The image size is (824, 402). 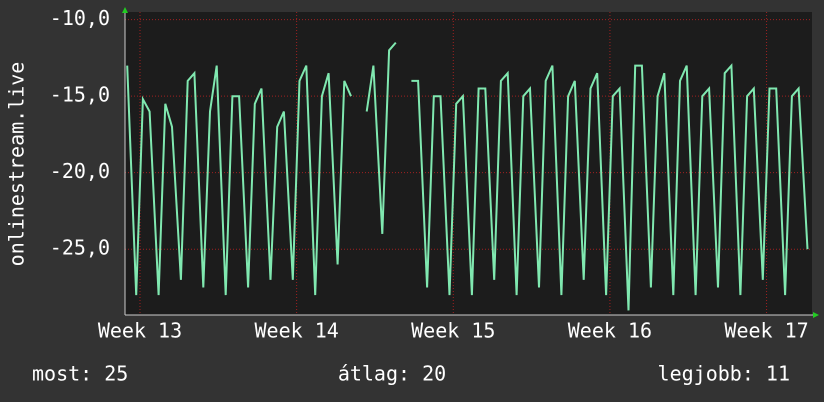 What do you see at coordinates (766, 331) in the screenshot?
I see `x-tick-label: Week 17` at bounding box center [766, 331].